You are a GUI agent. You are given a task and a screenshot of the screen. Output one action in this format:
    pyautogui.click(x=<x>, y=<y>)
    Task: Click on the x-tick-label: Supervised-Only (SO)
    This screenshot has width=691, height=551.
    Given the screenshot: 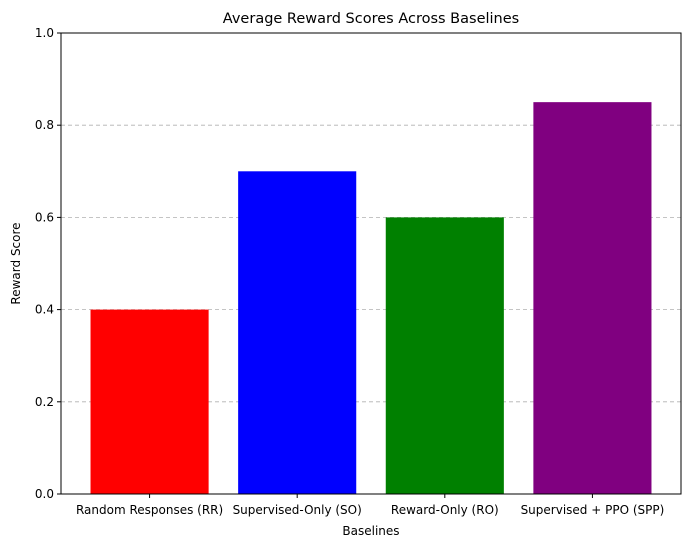 What is the action you would take?
    pyautogui.click(x=297, y=510)
    